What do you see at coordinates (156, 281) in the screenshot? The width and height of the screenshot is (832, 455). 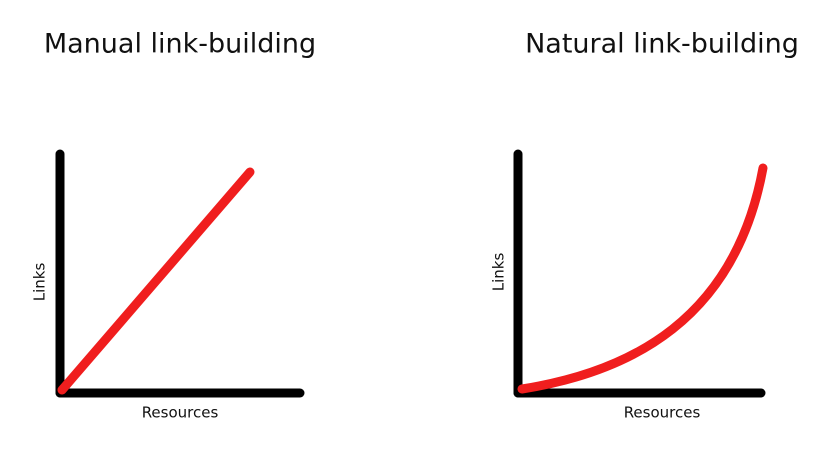 I see `linear-curve` at bounding box center [156, 281].